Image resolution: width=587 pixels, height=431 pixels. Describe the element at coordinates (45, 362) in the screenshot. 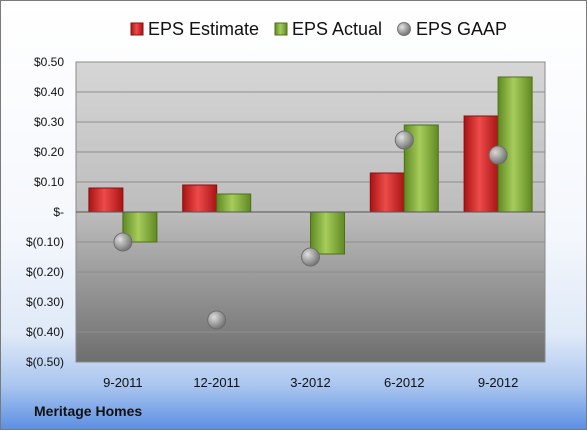

I see `y-tick-label: $(0.50)` at that location.